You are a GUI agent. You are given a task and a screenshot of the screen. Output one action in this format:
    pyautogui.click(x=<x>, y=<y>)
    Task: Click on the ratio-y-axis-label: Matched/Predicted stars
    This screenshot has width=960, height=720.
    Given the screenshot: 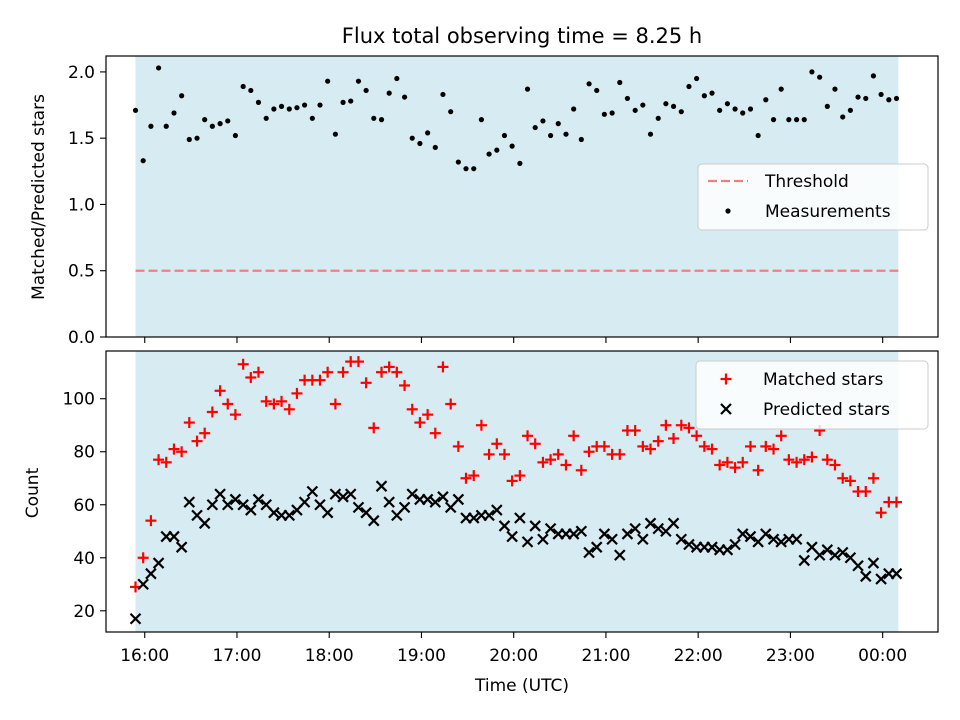 What is the action you would take?
    pyautogui.click(x=39, y=197)
    